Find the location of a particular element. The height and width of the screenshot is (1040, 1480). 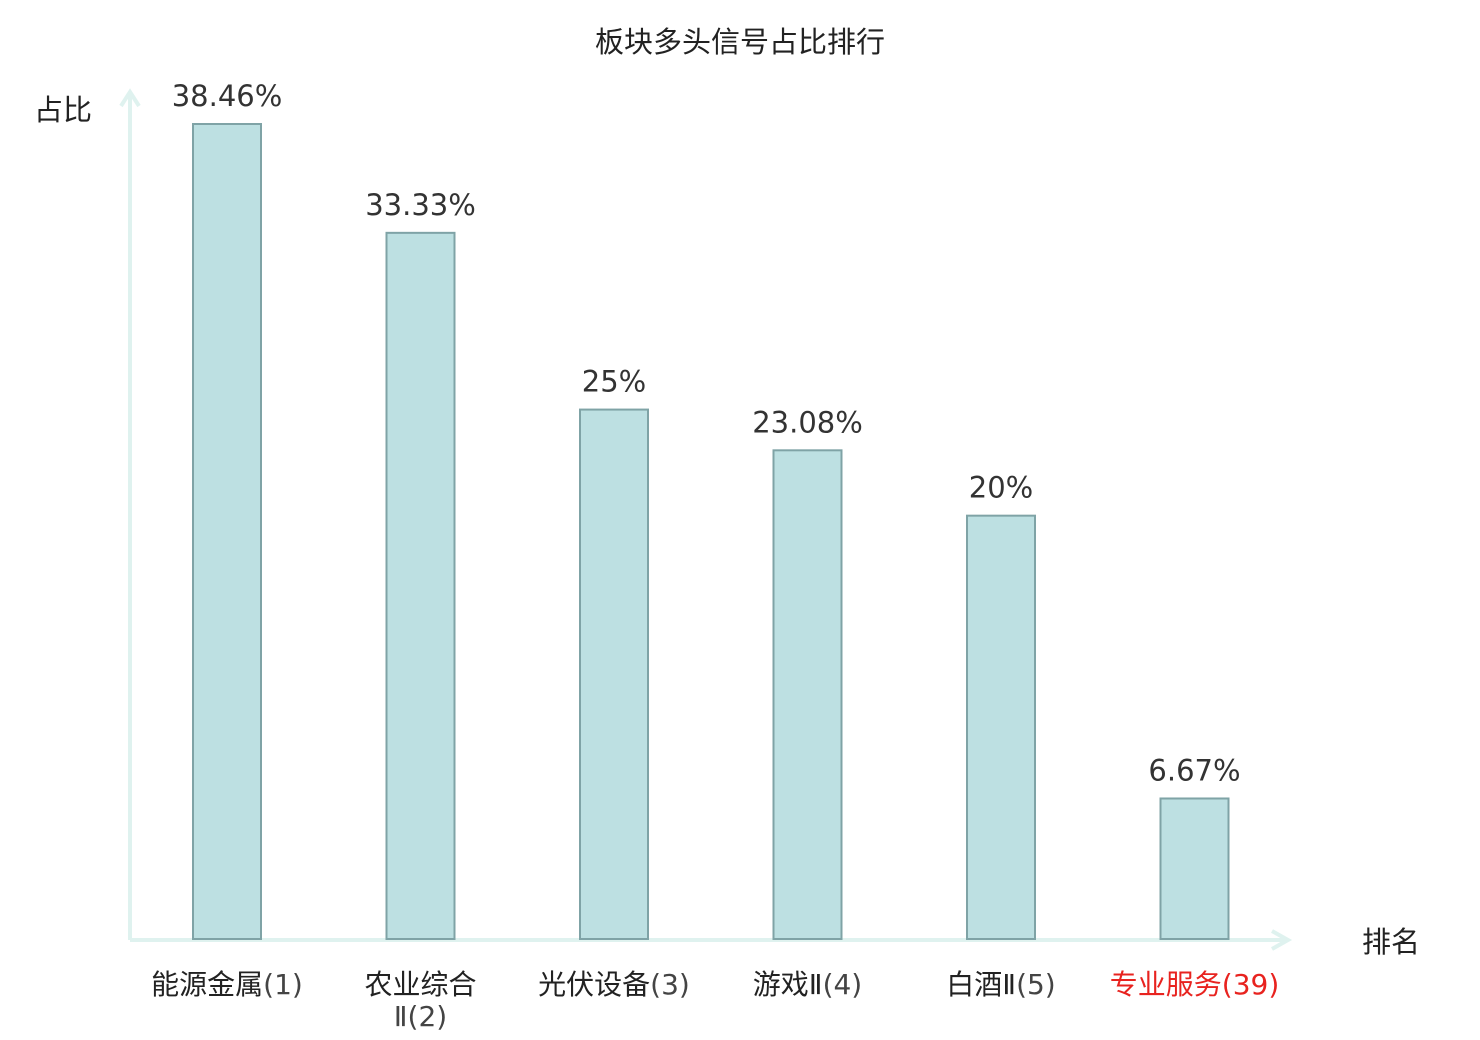

bar-value-label: 6.67% is located at coordinates (1194, 770).